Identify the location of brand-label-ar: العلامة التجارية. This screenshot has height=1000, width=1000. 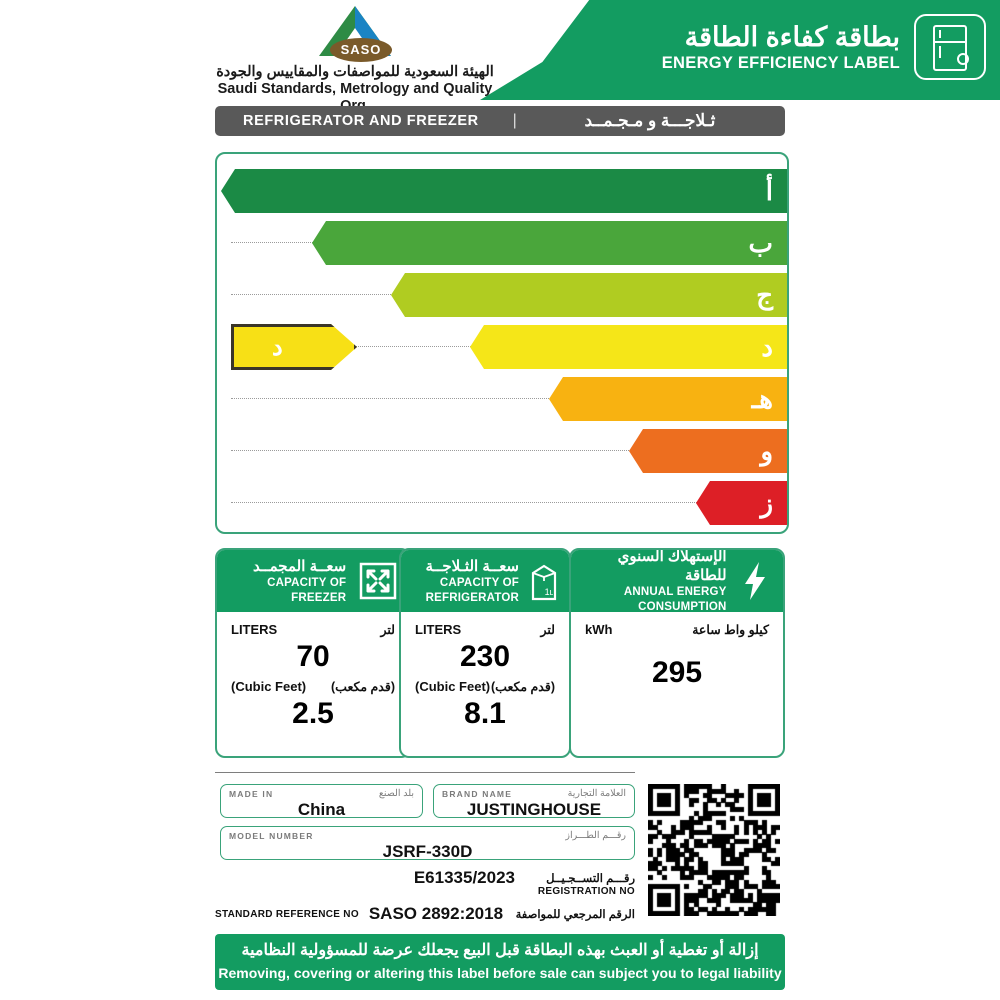
(596, 793).